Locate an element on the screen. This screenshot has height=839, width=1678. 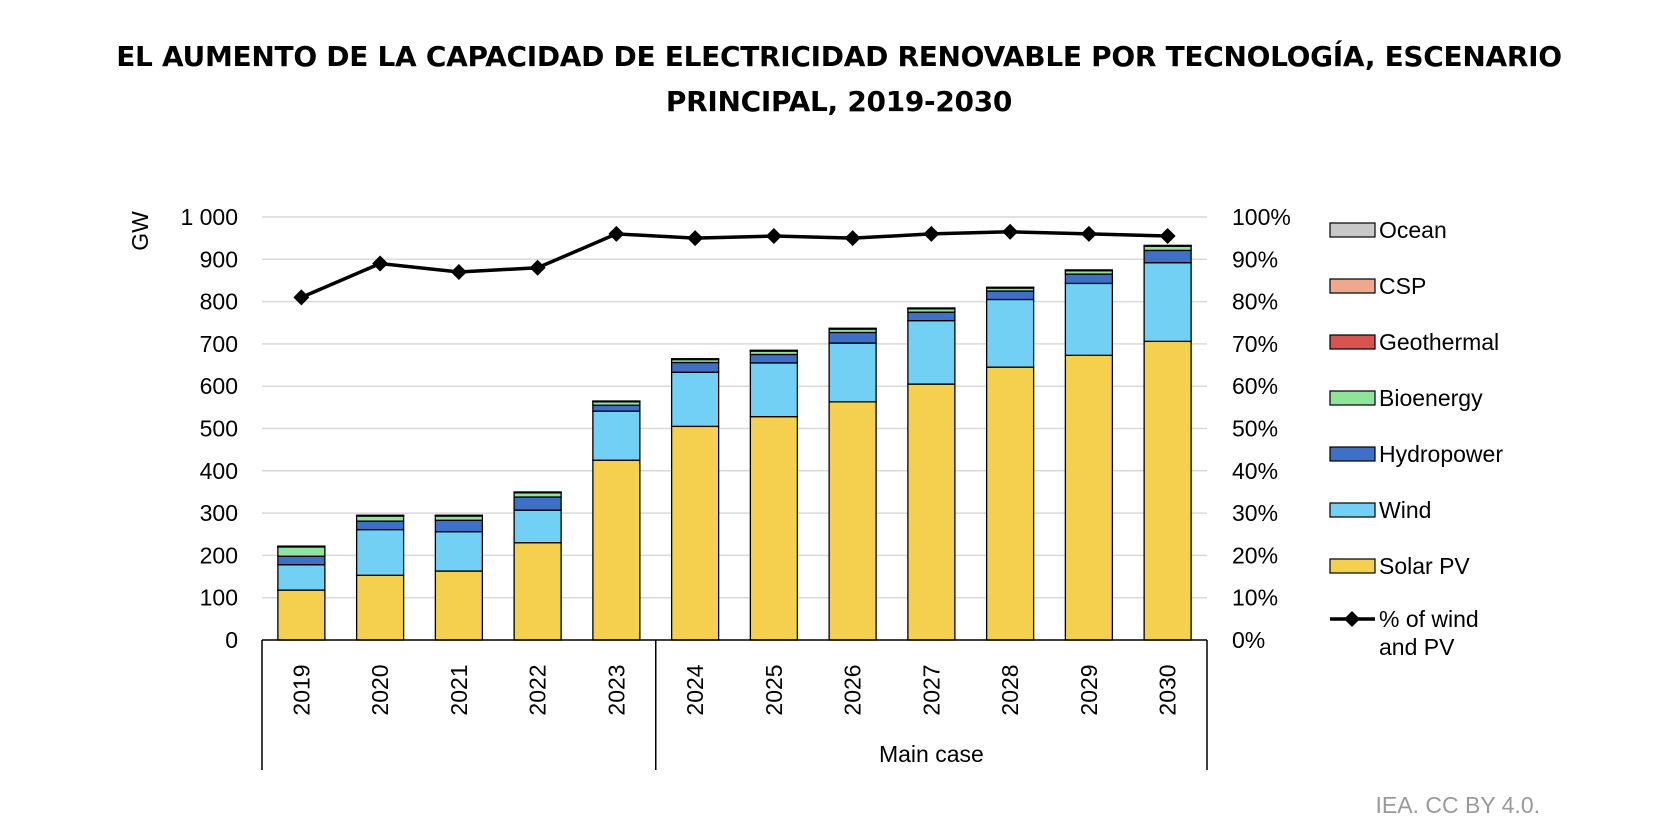
bar-wind-2030 is located at coordinates (1167, 302).